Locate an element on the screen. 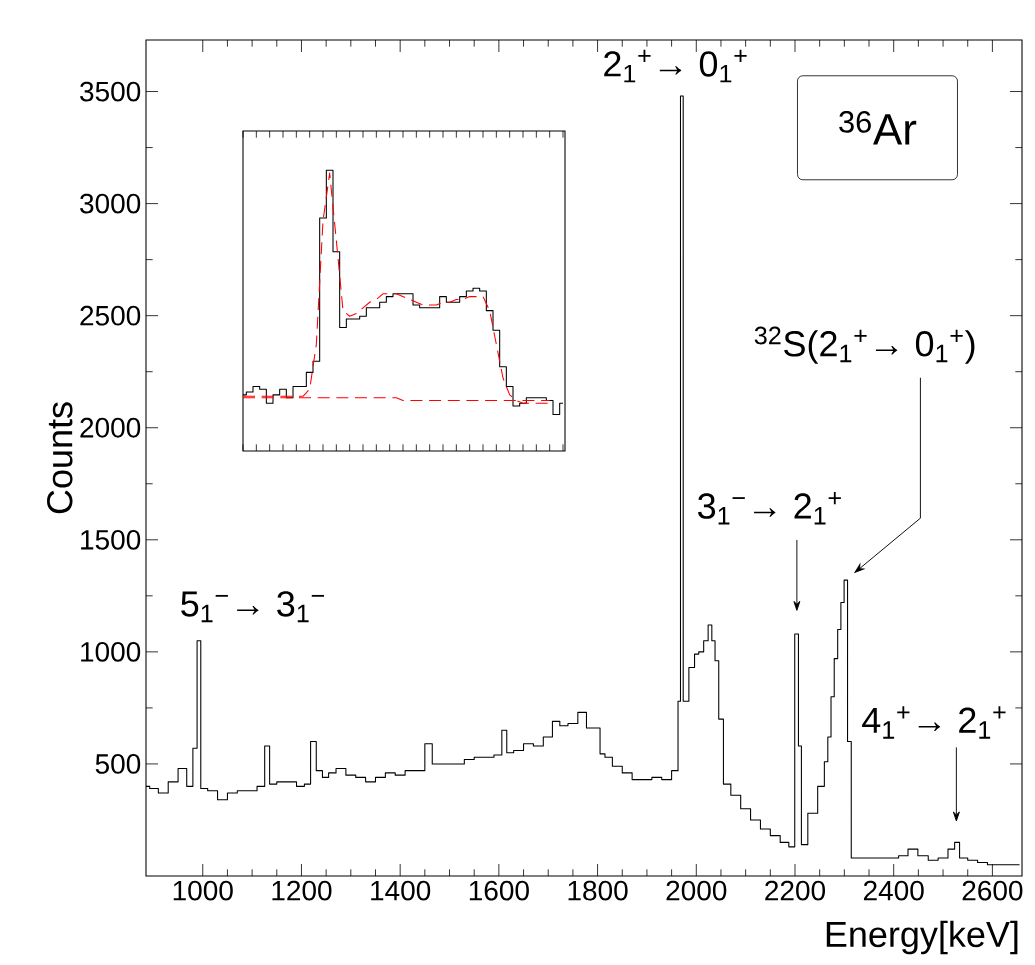 The height and width of the screenshot is (965, 1035). y-tick-label: 2000 is located at coordinates (110, 427).